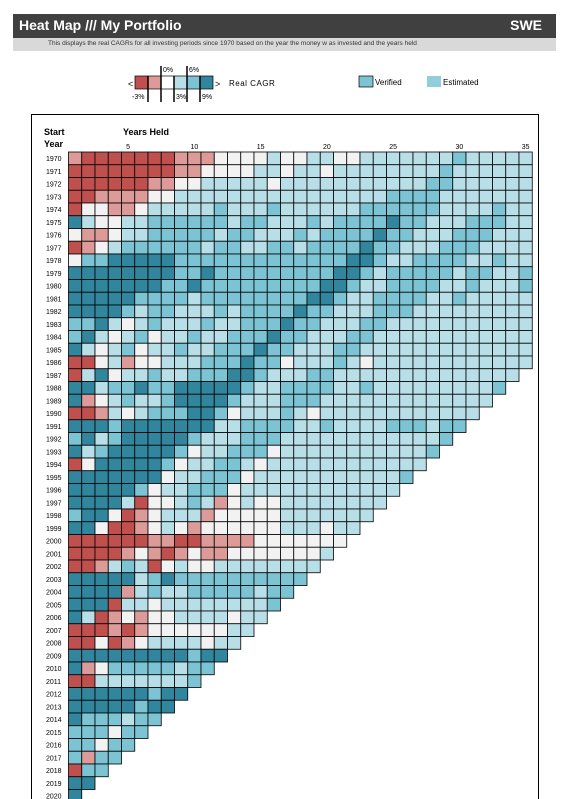 The width and height of the screenshot is (582, 799). What do you see at coordinates (54, 401) in the screenshot?
I see `y-tick-label: 1989` at bounding box center [54, 401].